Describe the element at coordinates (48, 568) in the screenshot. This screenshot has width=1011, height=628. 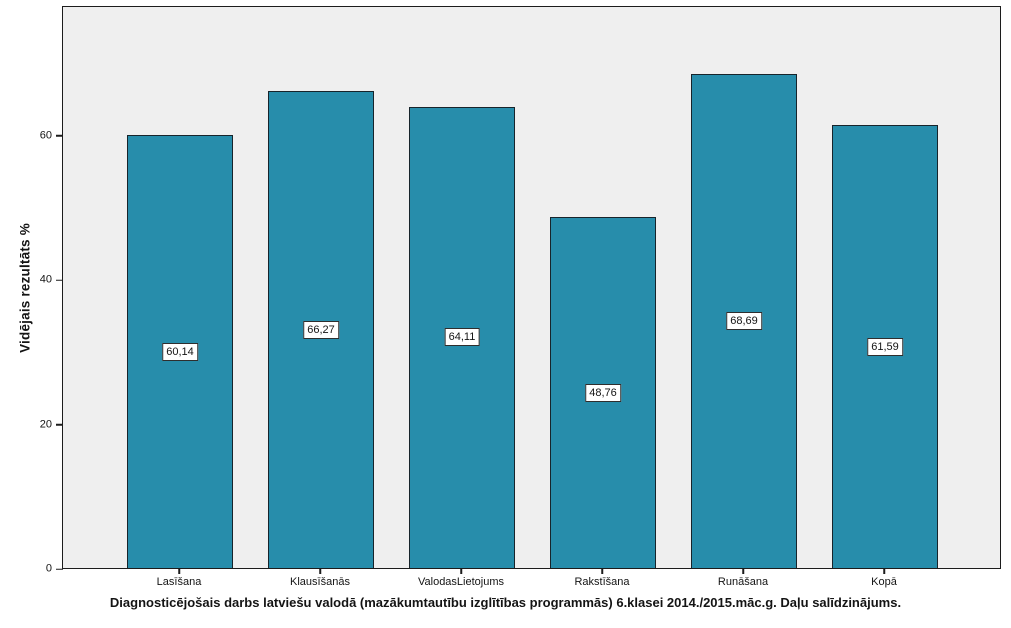
I see `y-tick-label: 0` at that location.